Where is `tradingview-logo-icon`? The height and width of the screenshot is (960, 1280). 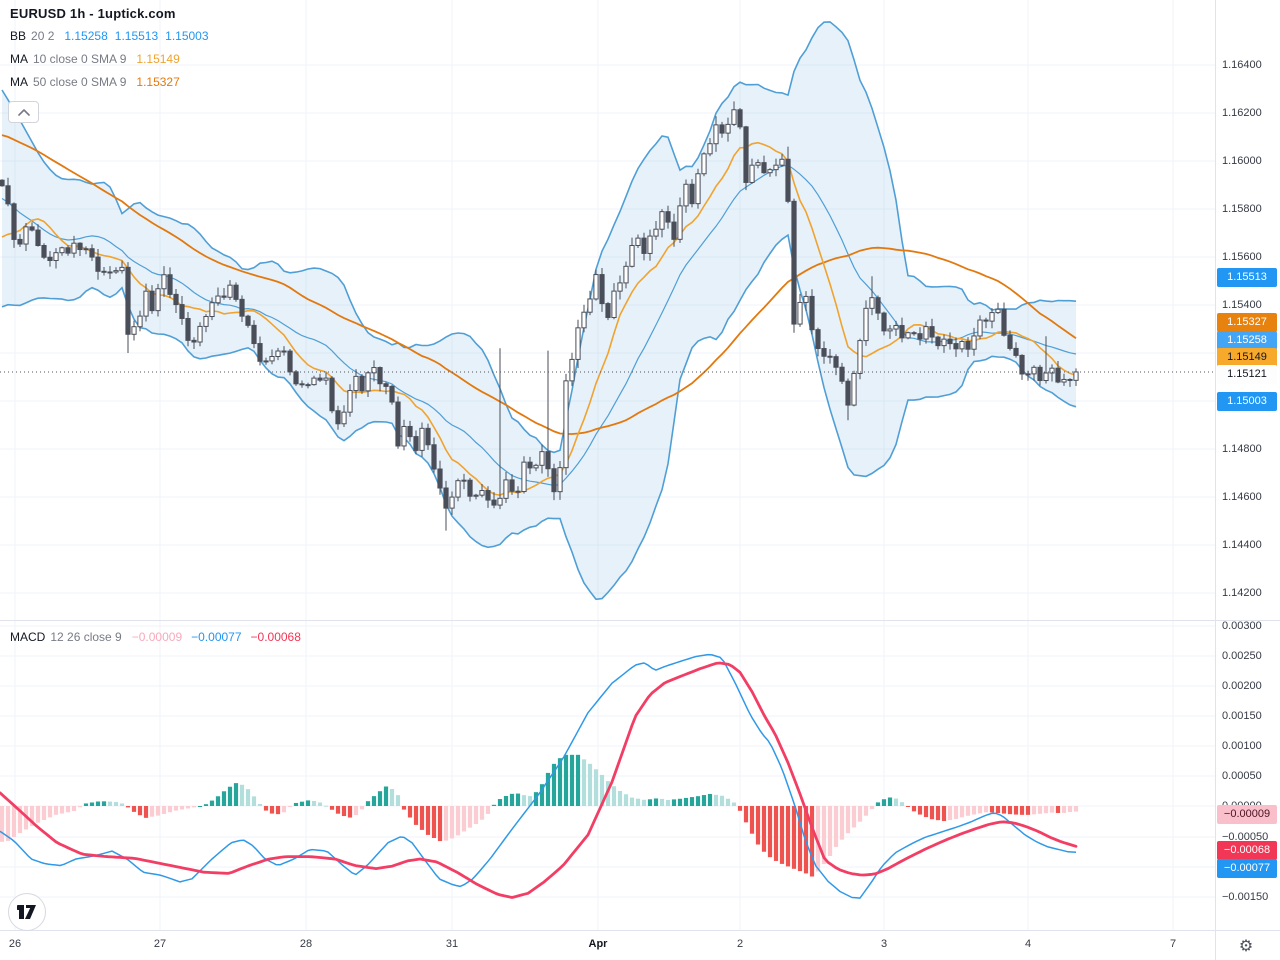
tradingview-logo-icon is located at coordinates (27, 912).